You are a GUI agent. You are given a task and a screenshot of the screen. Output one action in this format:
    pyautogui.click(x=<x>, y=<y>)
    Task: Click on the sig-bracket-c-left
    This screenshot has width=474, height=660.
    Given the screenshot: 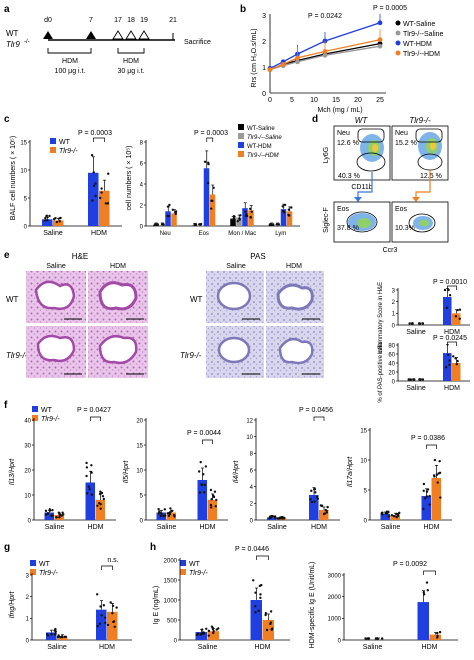 What is the action you would take?
    pyautogui.click(x=99, y=139)
    